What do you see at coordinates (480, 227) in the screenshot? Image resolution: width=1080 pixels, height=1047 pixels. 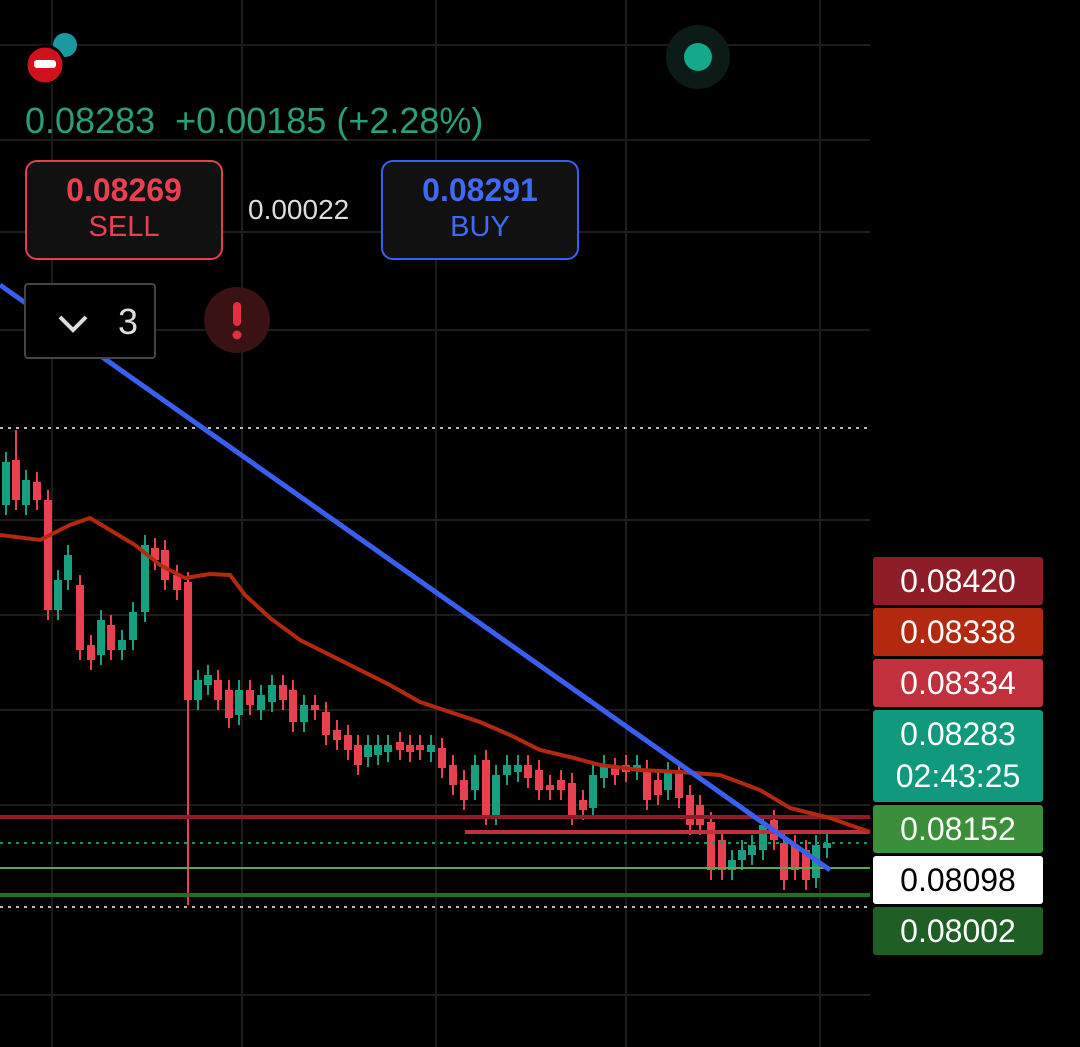 I see `buy-label: BUY` at bounding box center [480, 227].